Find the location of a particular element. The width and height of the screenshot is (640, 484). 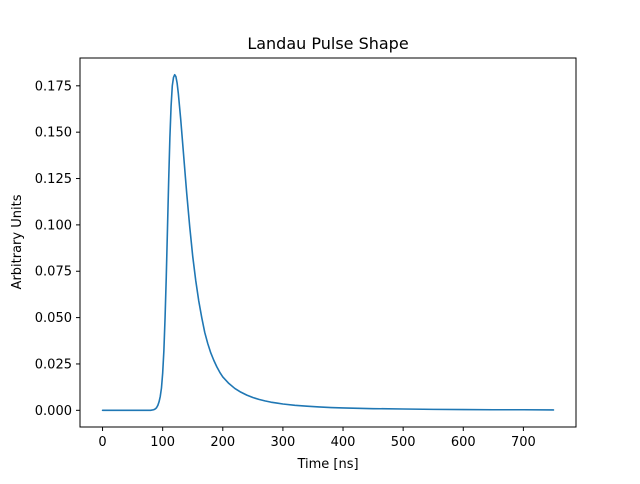

chart-title: Landau Pulse Shape is located at coordinates (327, 43).